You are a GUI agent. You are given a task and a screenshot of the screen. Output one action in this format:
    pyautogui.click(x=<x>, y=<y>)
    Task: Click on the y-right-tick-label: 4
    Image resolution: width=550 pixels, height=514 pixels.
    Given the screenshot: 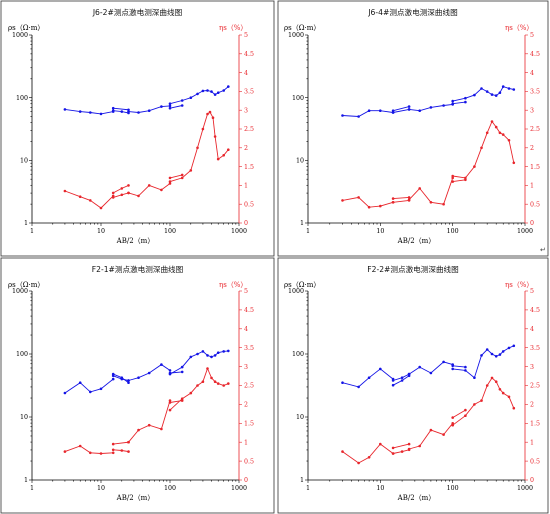 What is the action you would take?
    pyautogui.click(x=532, y=329)
    